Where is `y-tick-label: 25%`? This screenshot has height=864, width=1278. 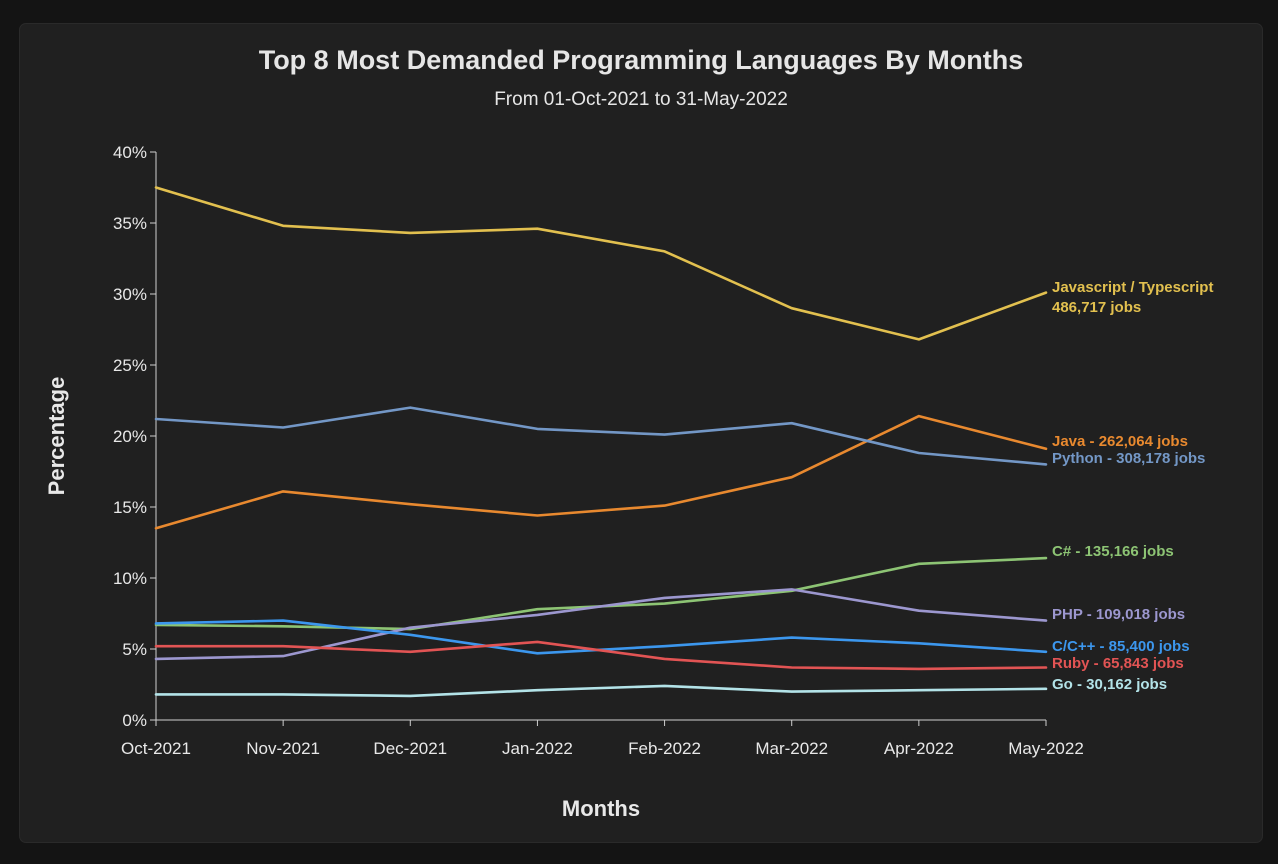
y-tick-label: 25% is located at coordinates (130, 365).